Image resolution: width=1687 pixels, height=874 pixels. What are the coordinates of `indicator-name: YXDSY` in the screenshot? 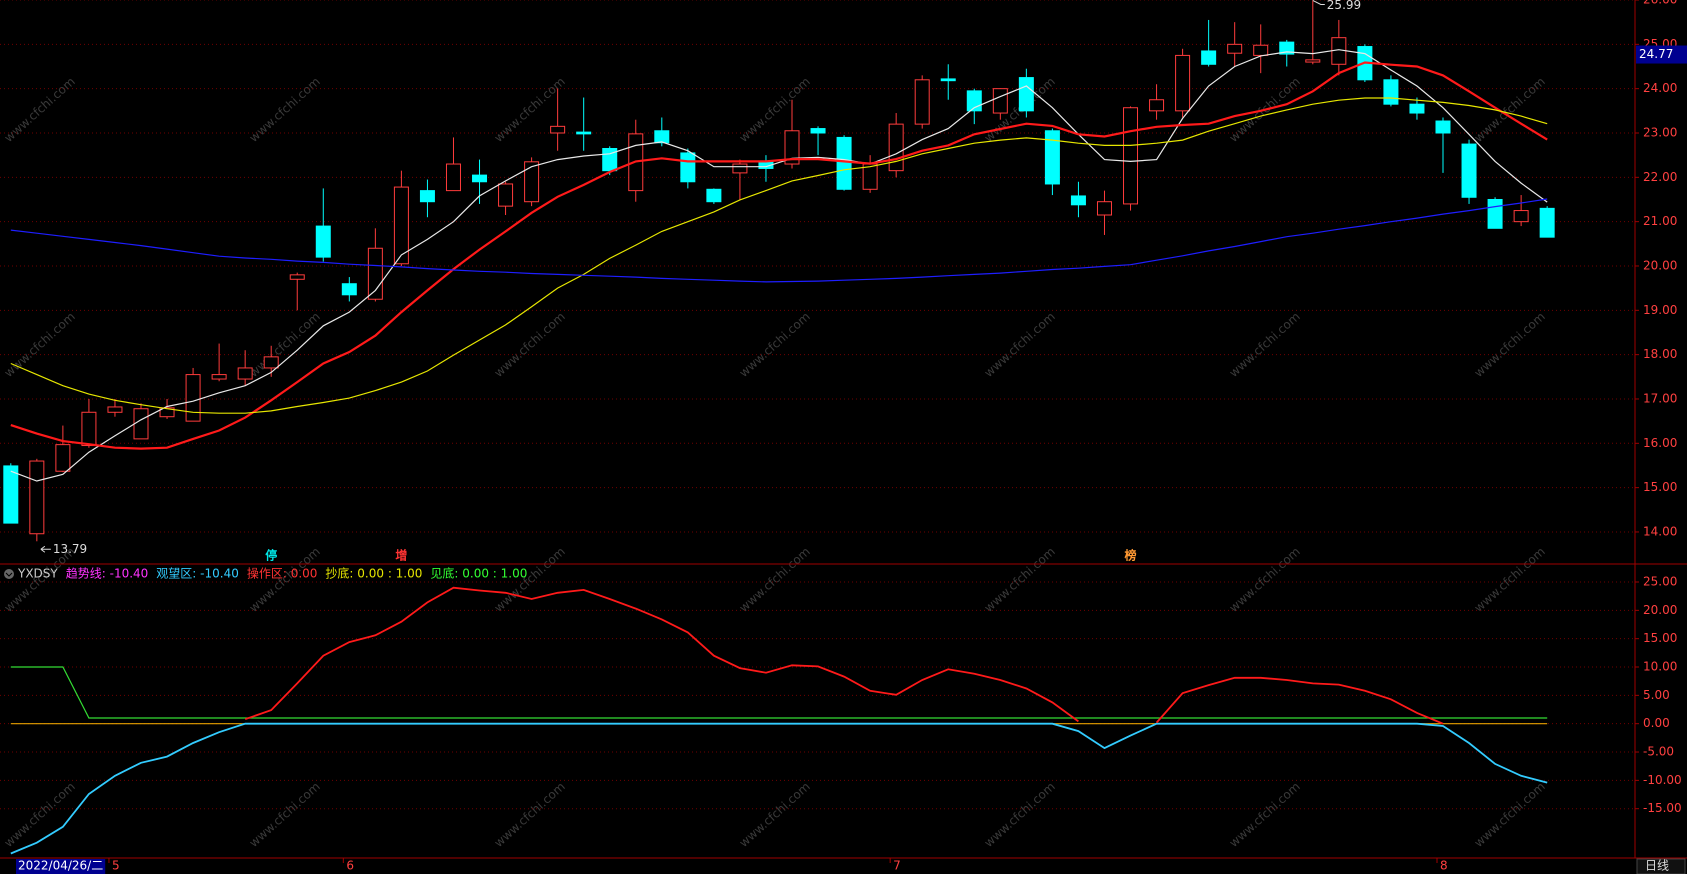 It's located at (37, 574).